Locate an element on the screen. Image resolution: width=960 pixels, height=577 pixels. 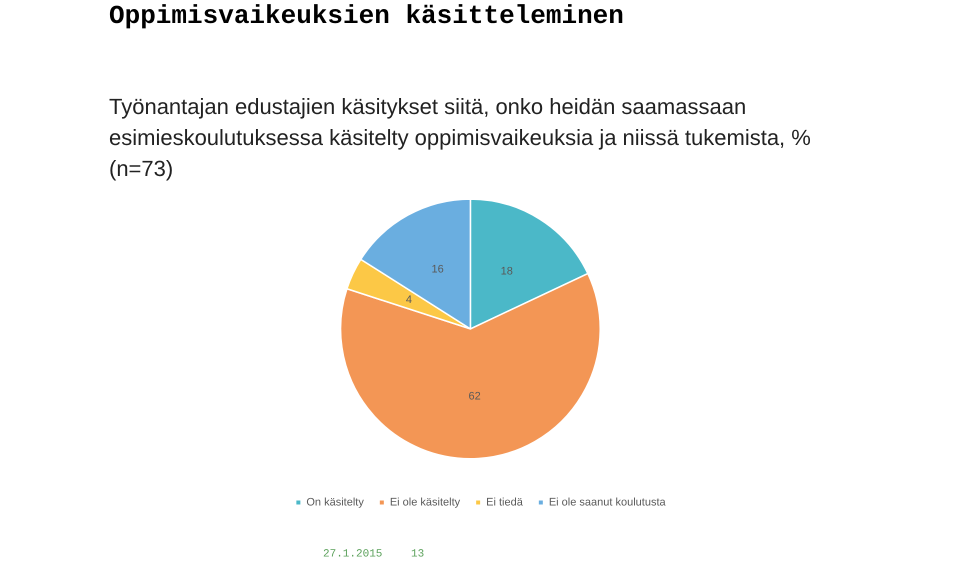
data-label: 4 is located at coordinates (409, 300).